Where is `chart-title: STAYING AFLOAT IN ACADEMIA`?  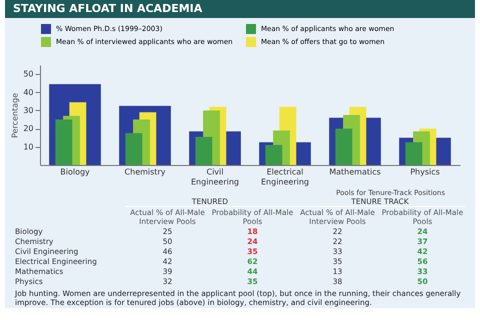 chart-title: STAYING AFLOAT IN ACADEMIA is located at coordinates (240, 9).